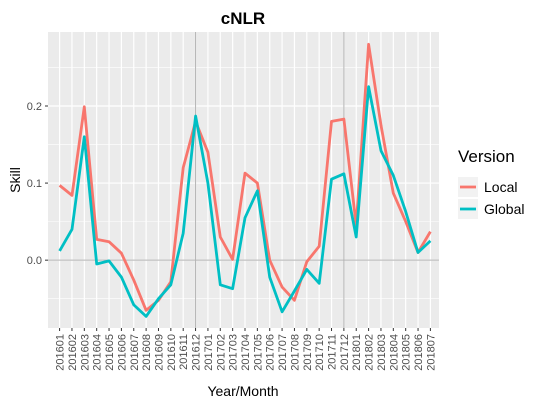  I want to click on legend-label-local: Local, so click(500, 187).